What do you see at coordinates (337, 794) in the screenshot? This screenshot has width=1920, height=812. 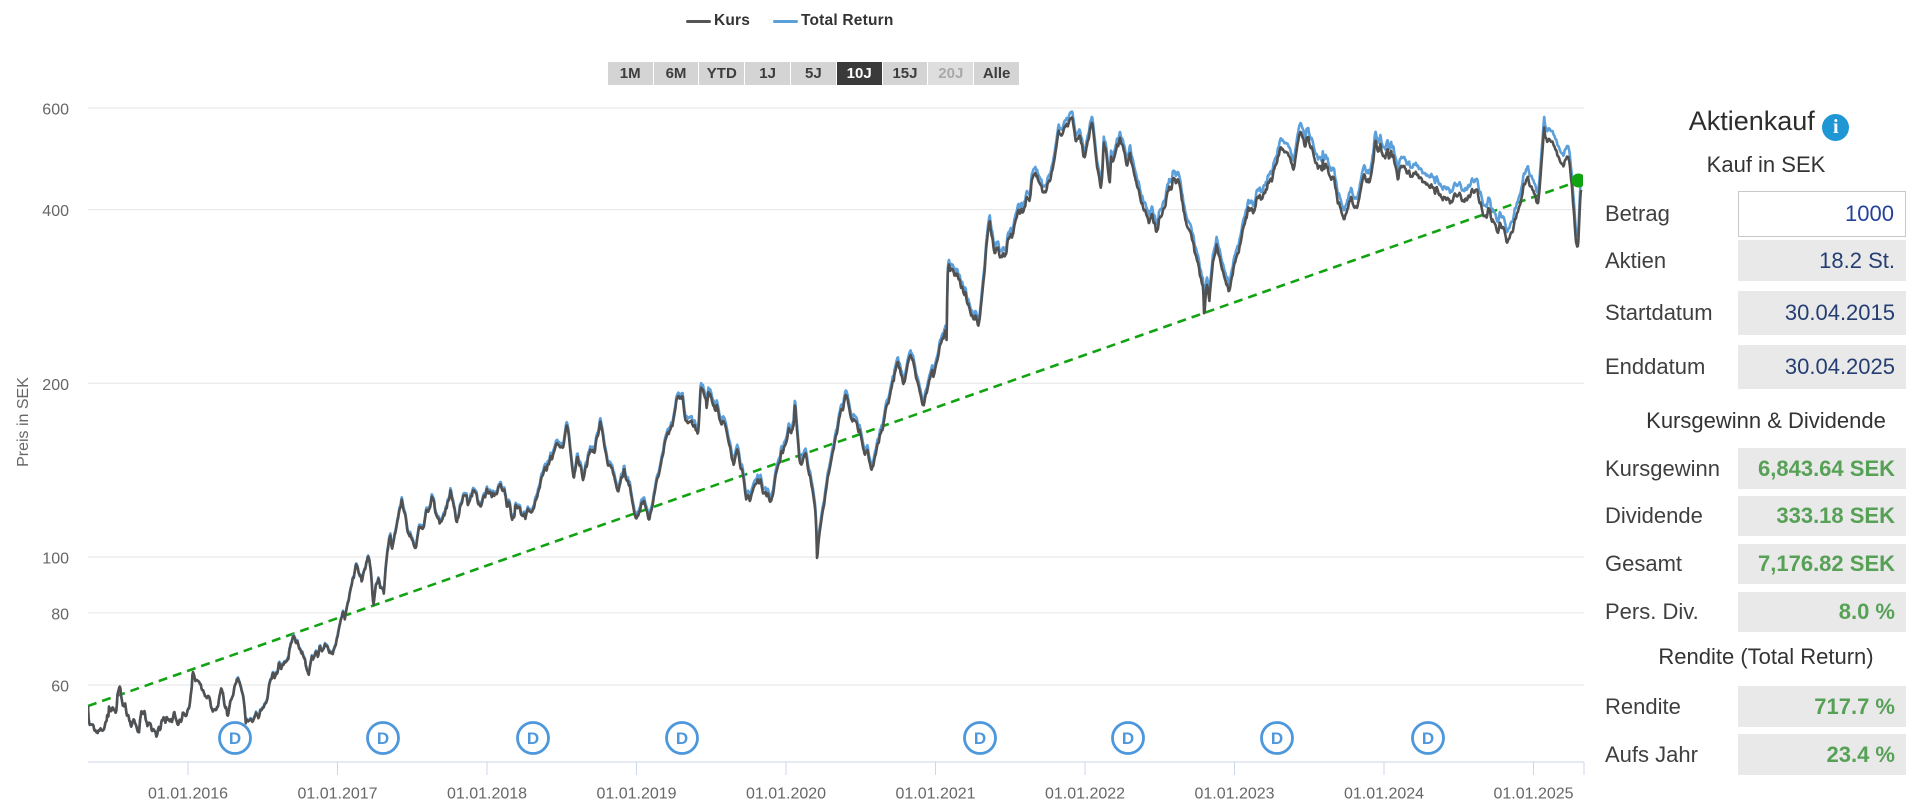 I see `svg-text: 01.01.2017` at bounding box center [337, 794].